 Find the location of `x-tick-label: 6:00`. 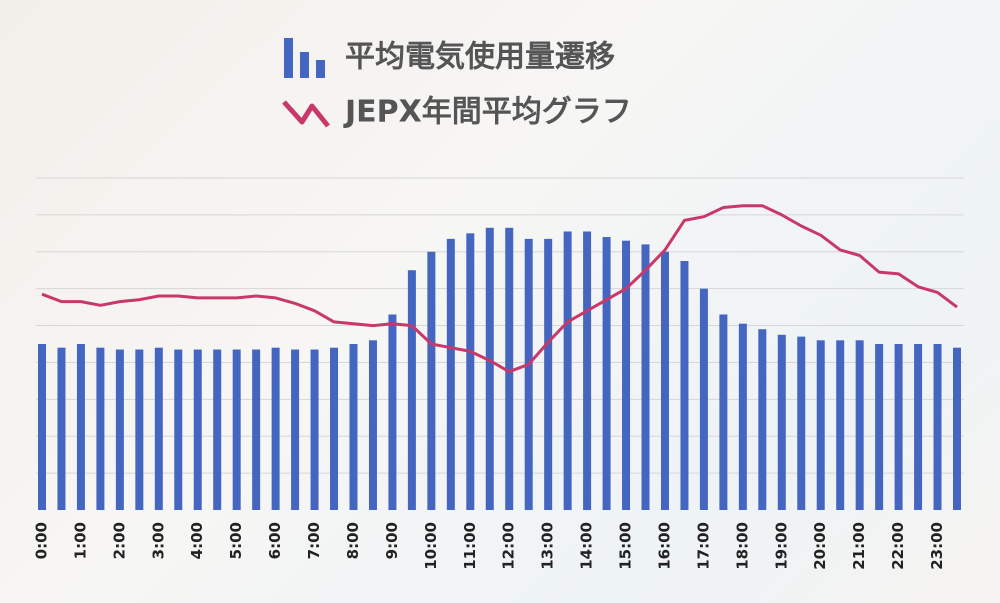

x-tick-label: 6:00 is located at coordinates (275, 540).